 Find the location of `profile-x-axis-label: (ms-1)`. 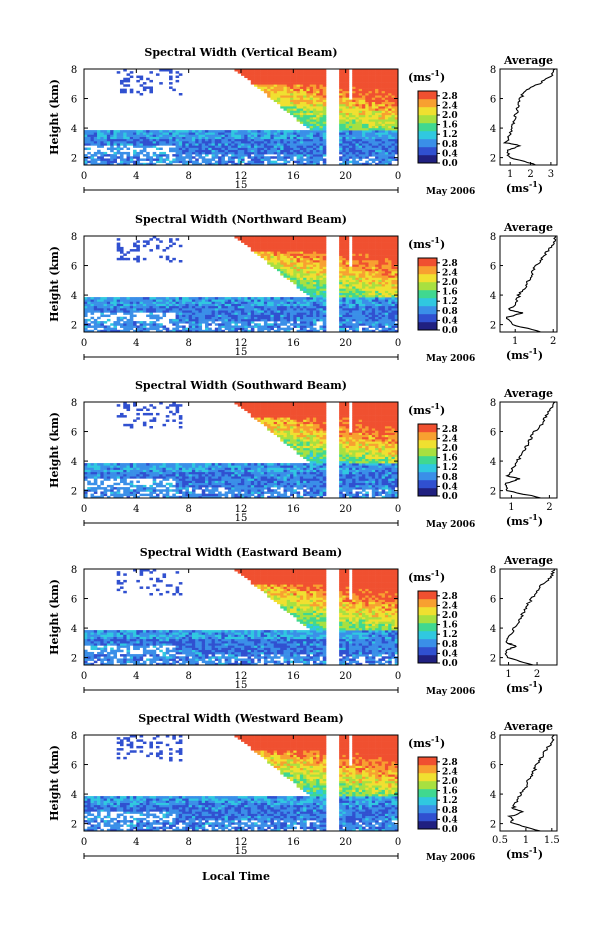

profile-x-axis-label: (ms-1) is located at coordinates (524, 187).